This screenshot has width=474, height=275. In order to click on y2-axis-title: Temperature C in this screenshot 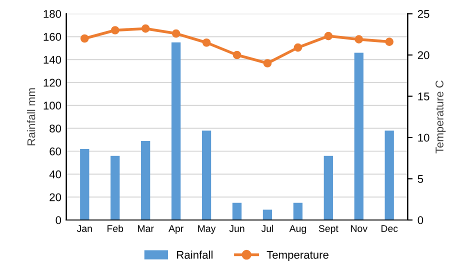, I will do `click(441, 117)`.